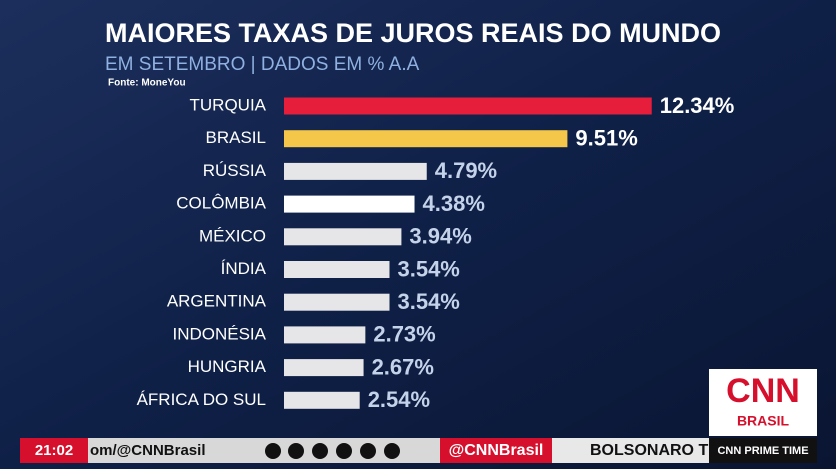 The height and width of the screenshot is (469, 836). Describe the element at coordinates (697, 105) in the screenshot. I see `value-label: 12.34%` at that location.